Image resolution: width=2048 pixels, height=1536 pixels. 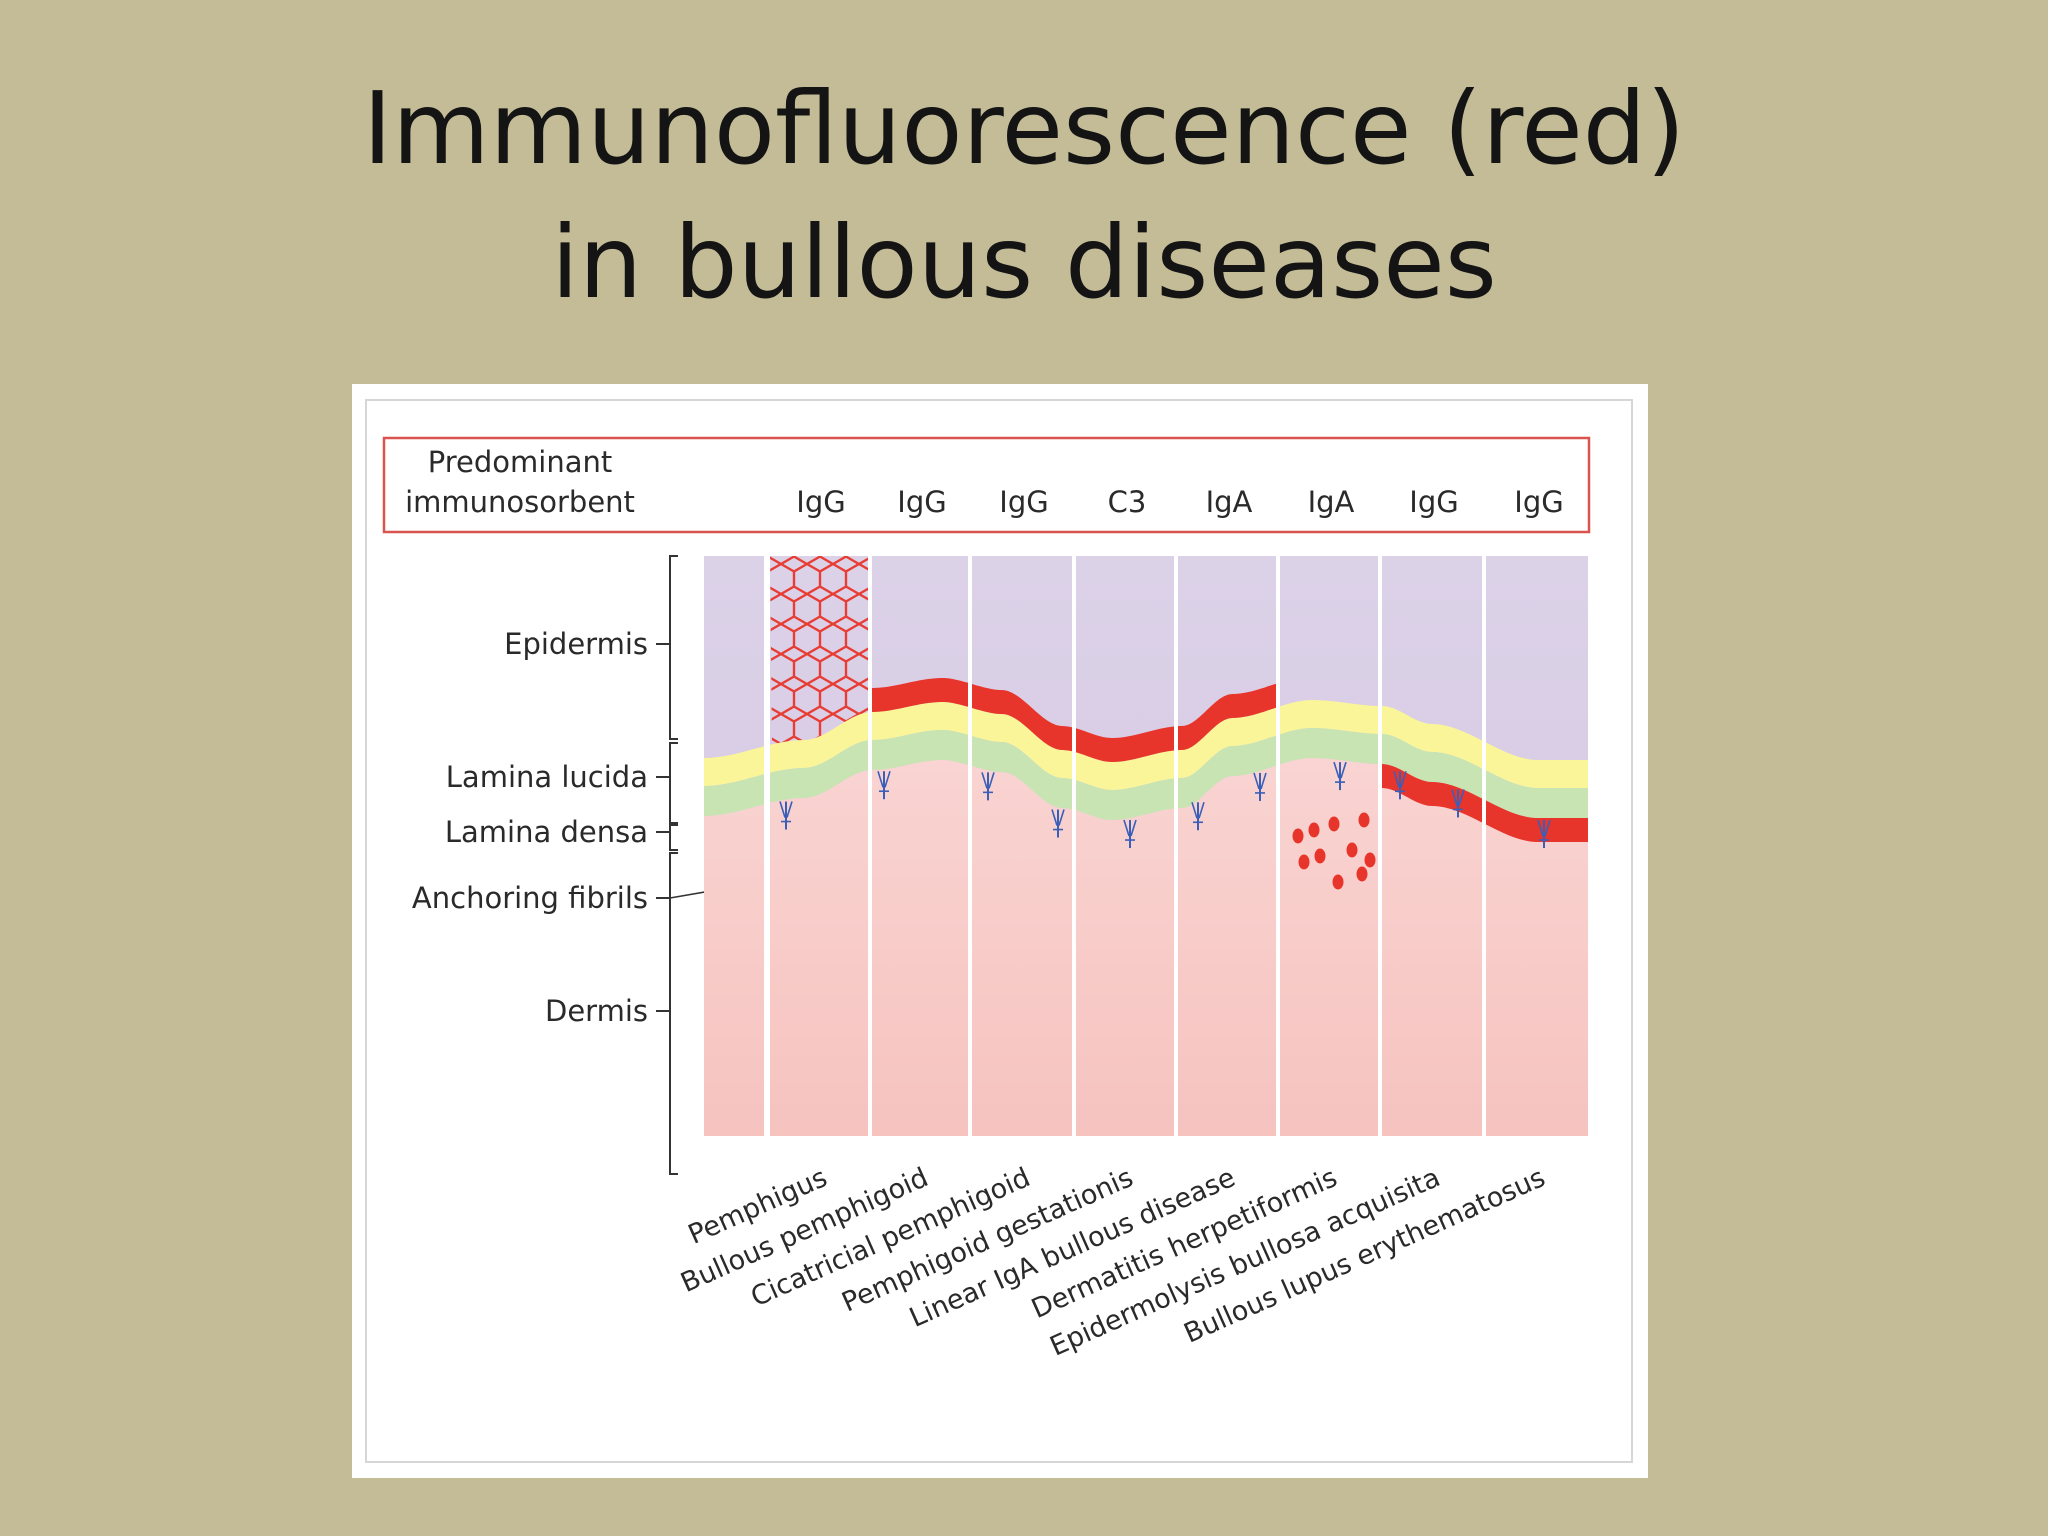 What do you see at coordinates (1146, 947) in the screenshot?
I see `dermis-layer` at bounding box center [1146, 947].